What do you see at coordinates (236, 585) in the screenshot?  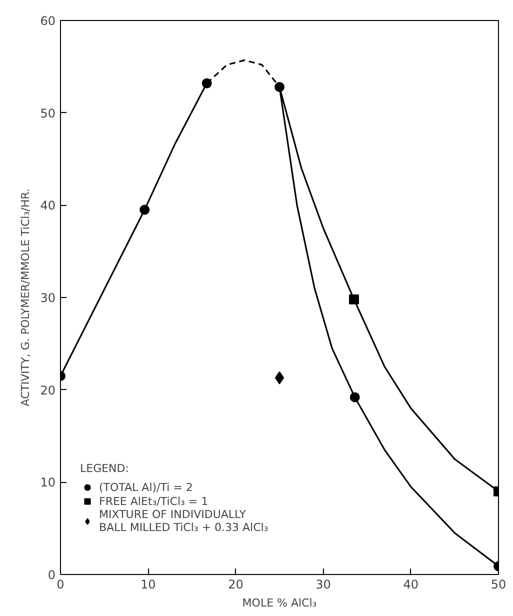 I see `x-tick-label: 20` at bounding box center [236, 585].